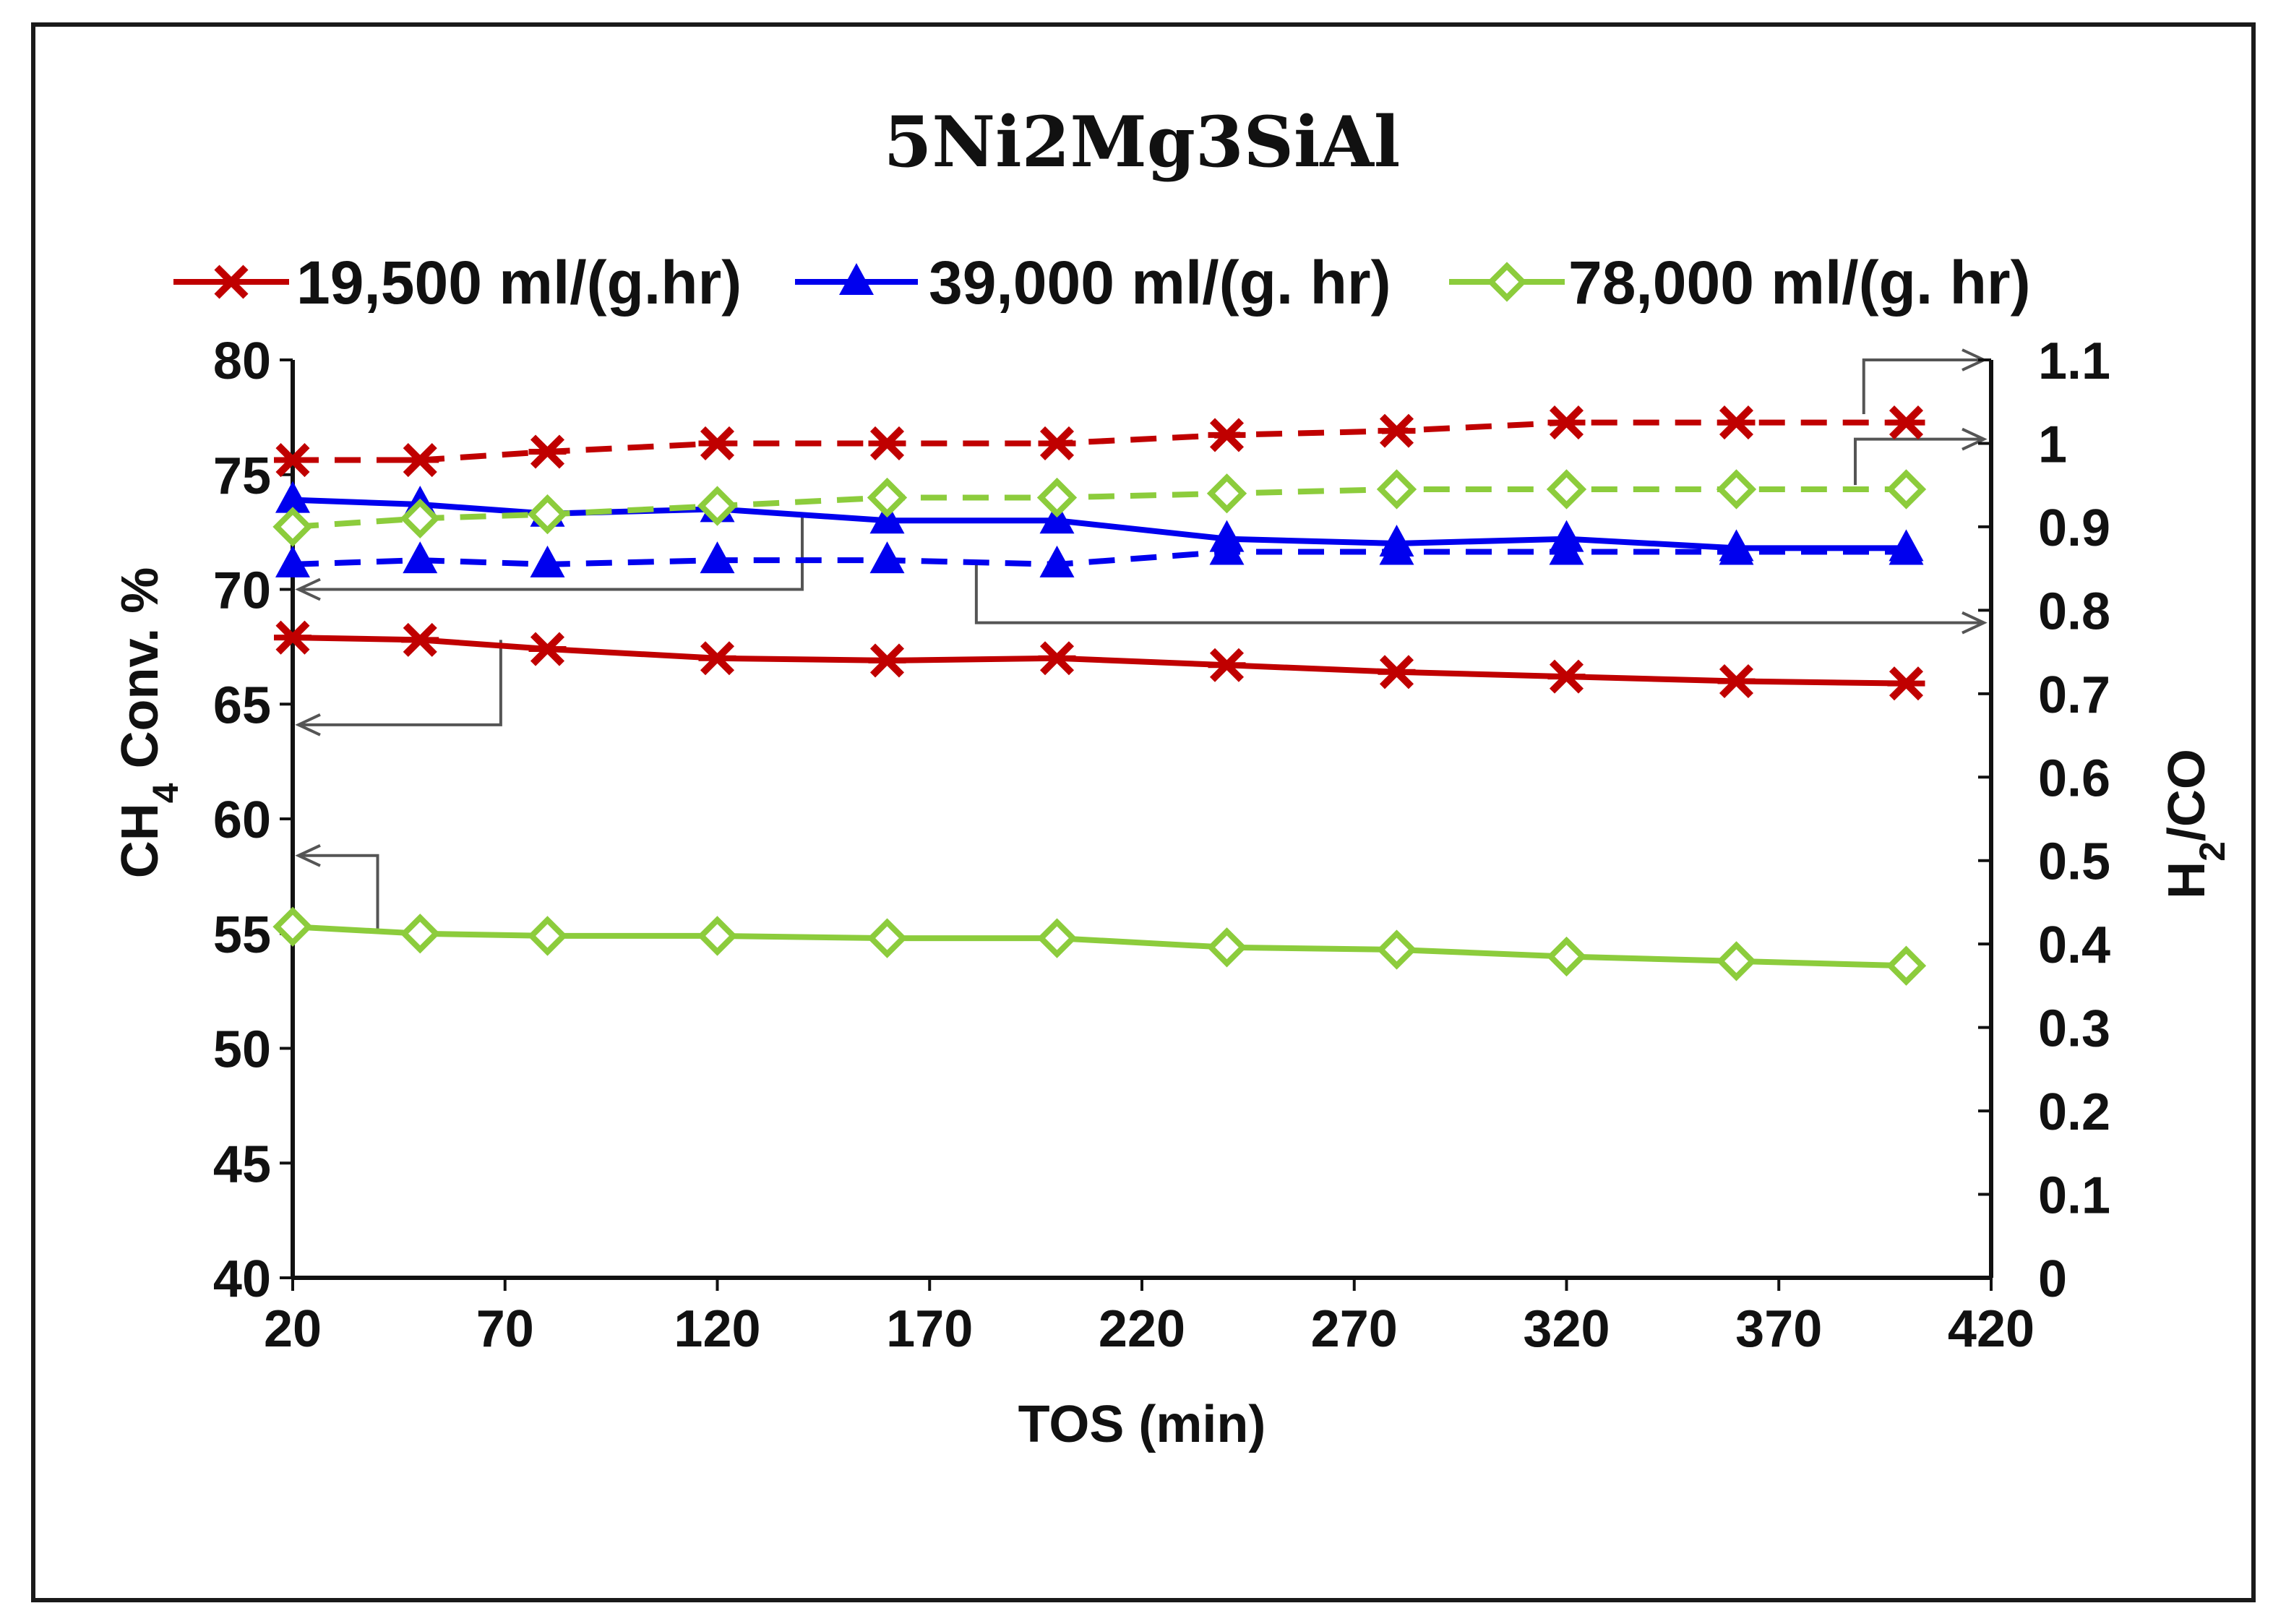 The height and width of the screenshot is (1624, 2273). I want to click on x-tick-label: 370, so click(1778, 1329).